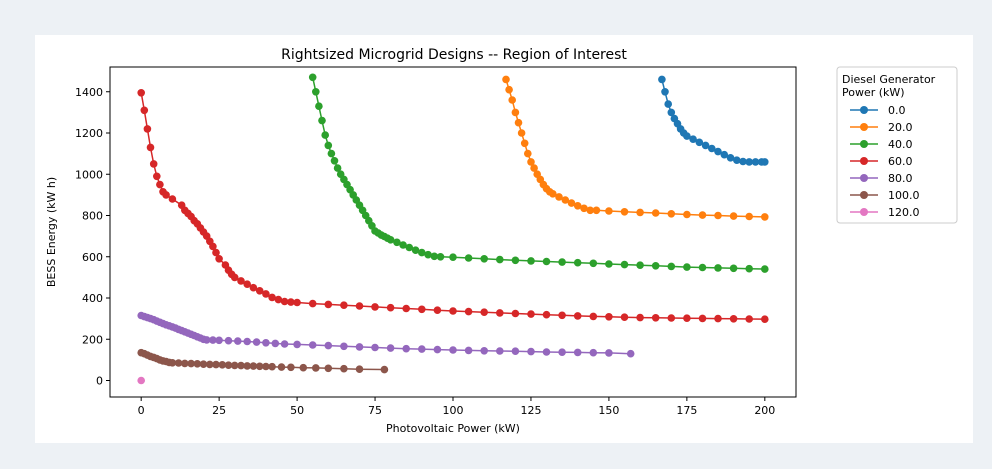 The image size is (992, 469). What do you see at coordinates (89, 92) in the screenshot?
I see `y-tick-label: 1400` at bounding box center [89, 92].